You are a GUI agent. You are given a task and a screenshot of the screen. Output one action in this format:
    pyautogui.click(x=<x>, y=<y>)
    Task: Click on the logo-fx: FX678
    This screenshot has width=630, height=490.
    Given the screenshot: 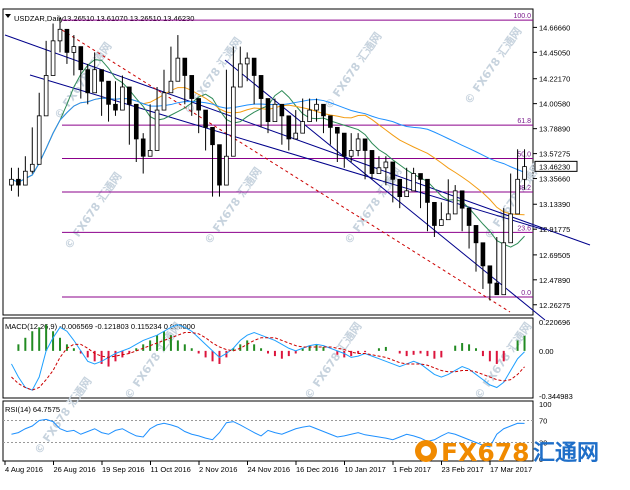 What is the action you would take?
    pyautogui.click(x=485, y=452)
    